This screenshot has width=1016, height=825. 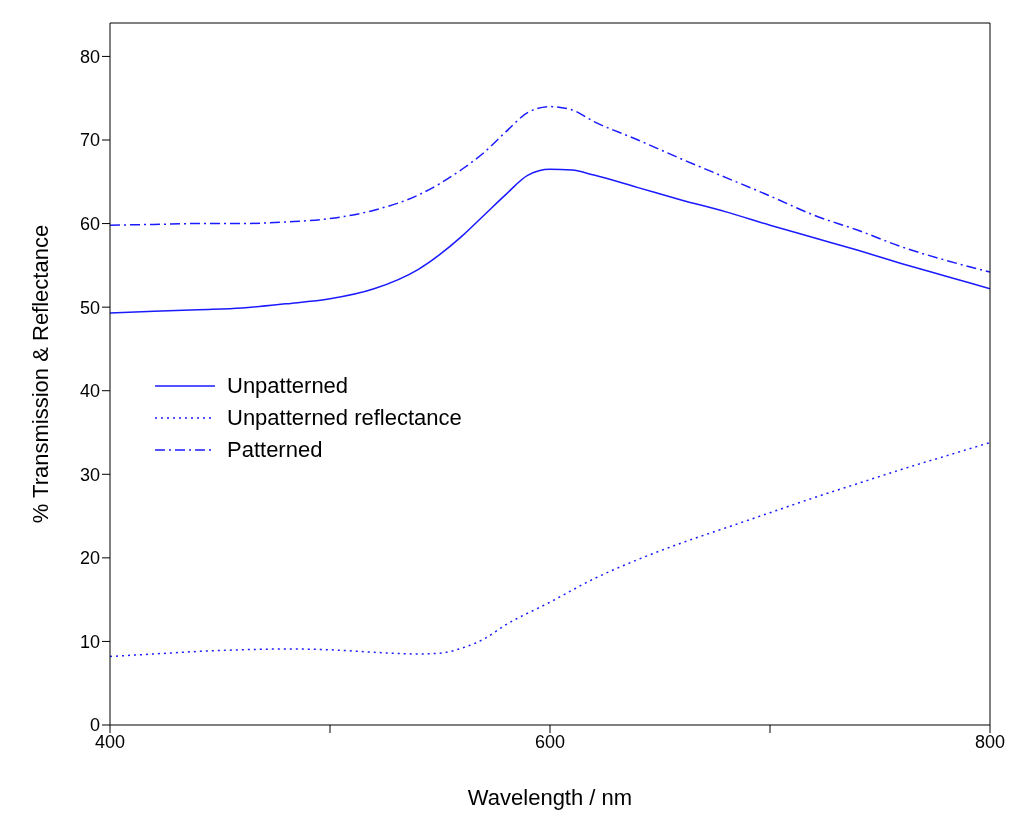 What do you see at coordinates (89, 140) in the screenshot?
I see `y-tick-label: 70` at bounding box center [89, 140].